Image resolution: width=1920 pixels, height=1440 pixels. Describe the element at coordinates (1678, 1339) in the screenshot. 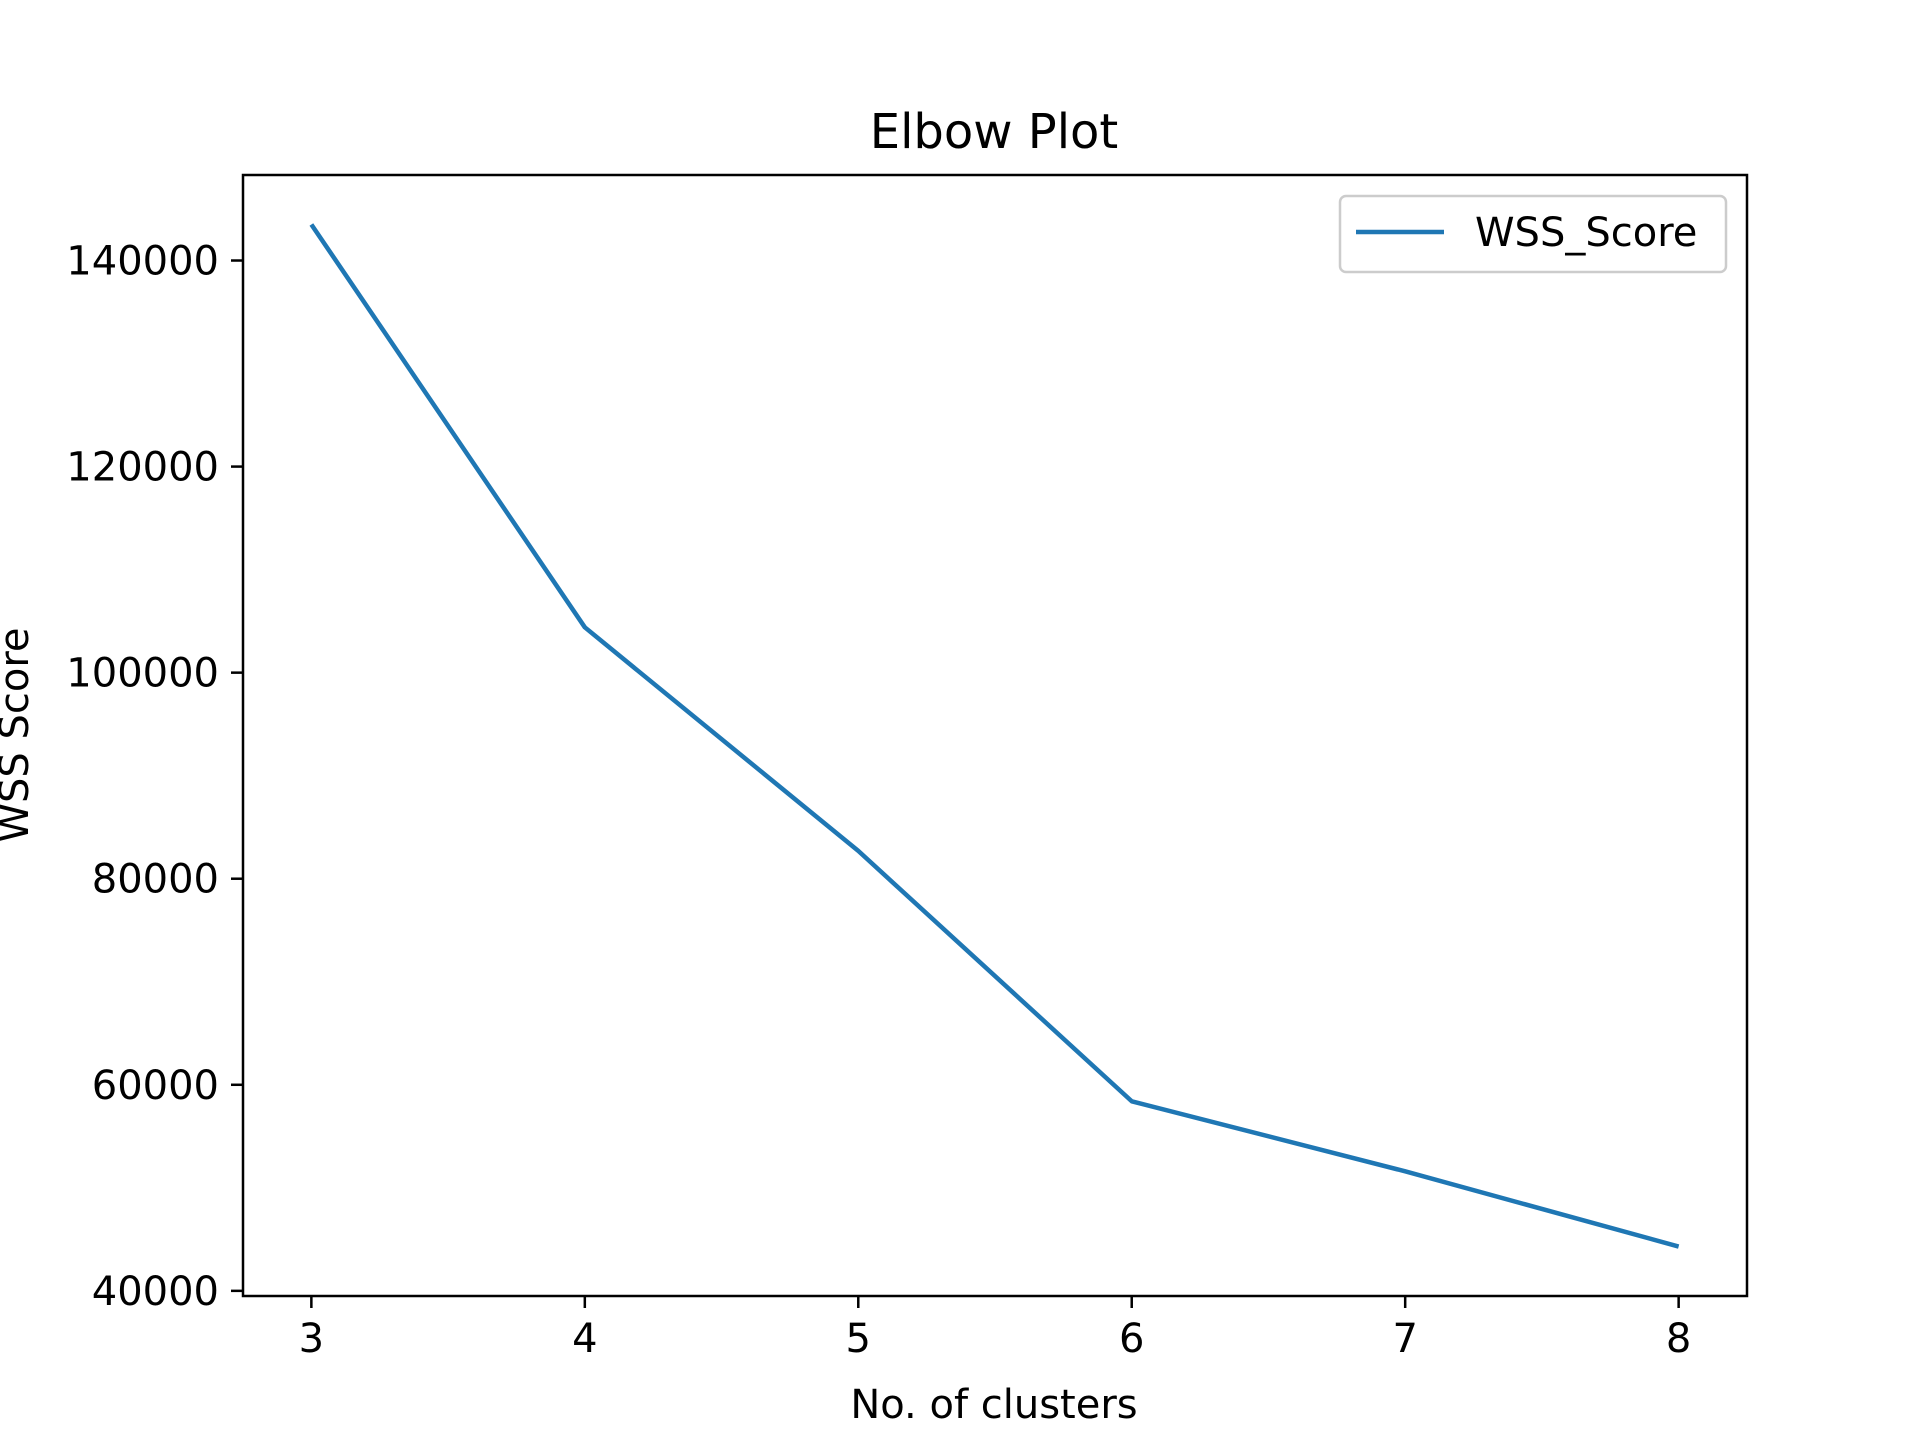

I see `x-tick-label: 8` at that location.